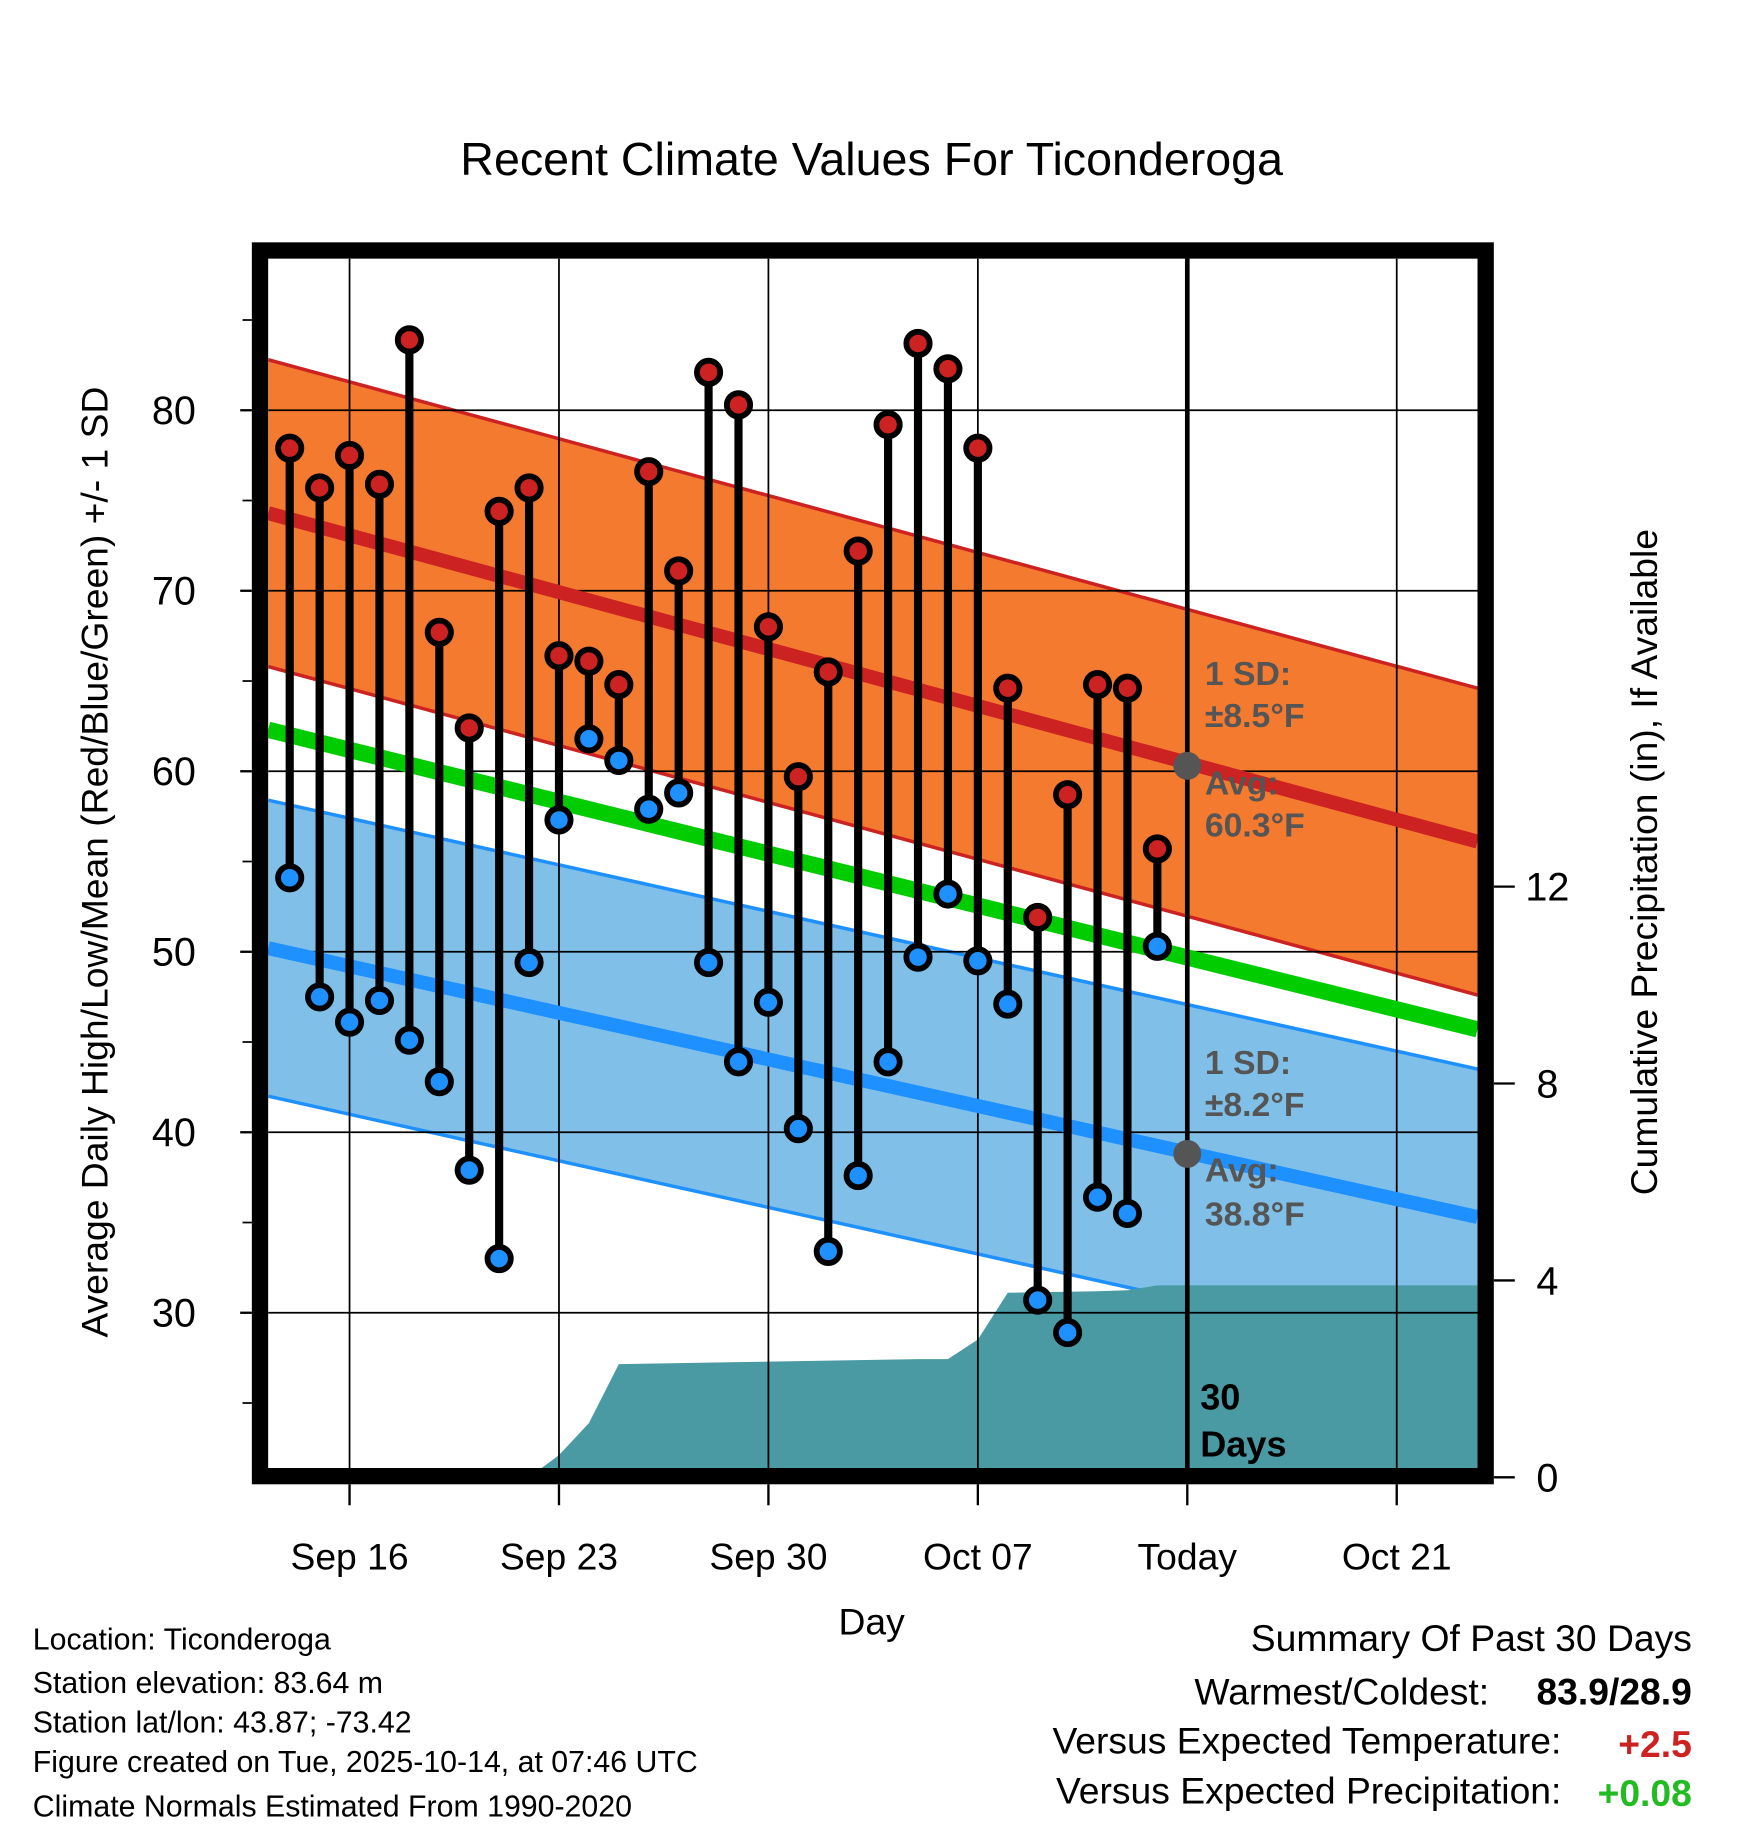 This screenshot has width=1748, height=1828. I want to click on y-tick-label: 80, so click(174, 411).